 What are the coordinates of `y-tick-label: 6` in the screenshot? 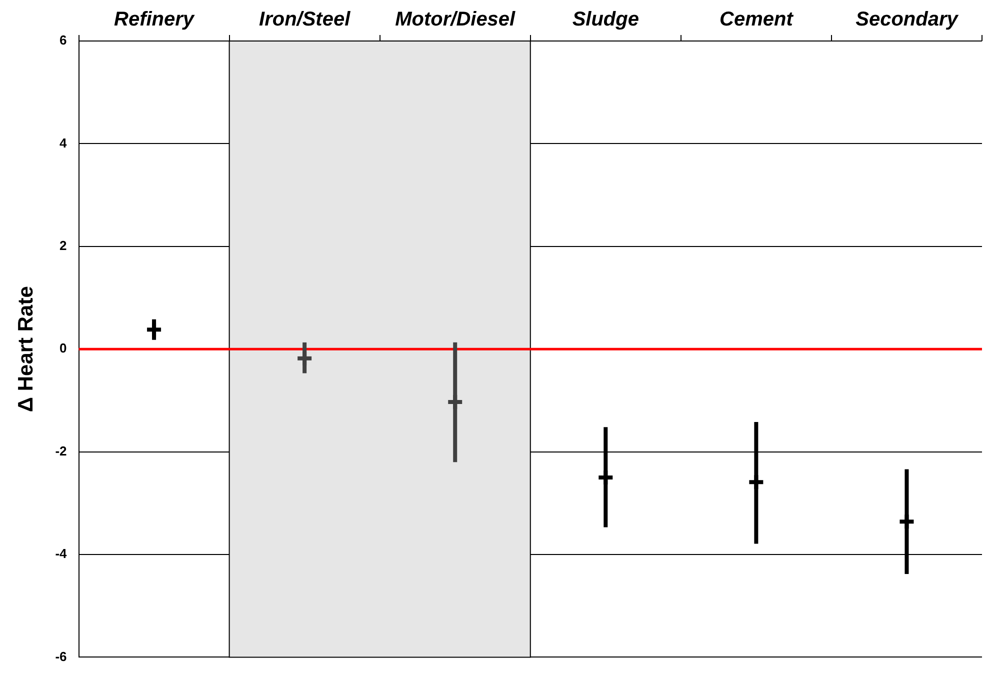 It's located at (63, 40).